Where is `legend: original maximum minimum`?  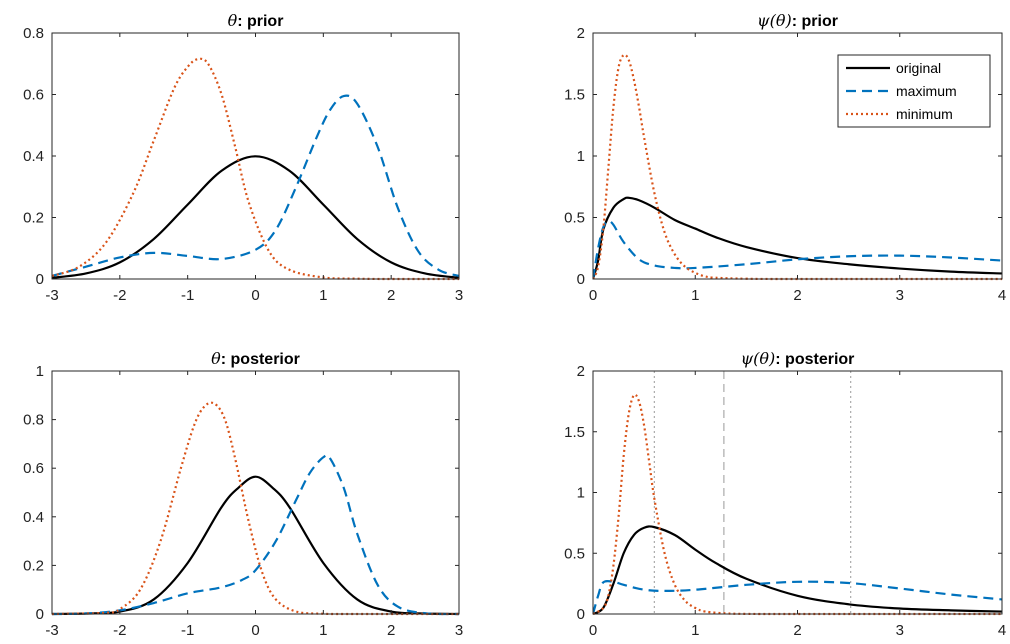 legend: original maximum minimum is located at coordinates (914, 91).